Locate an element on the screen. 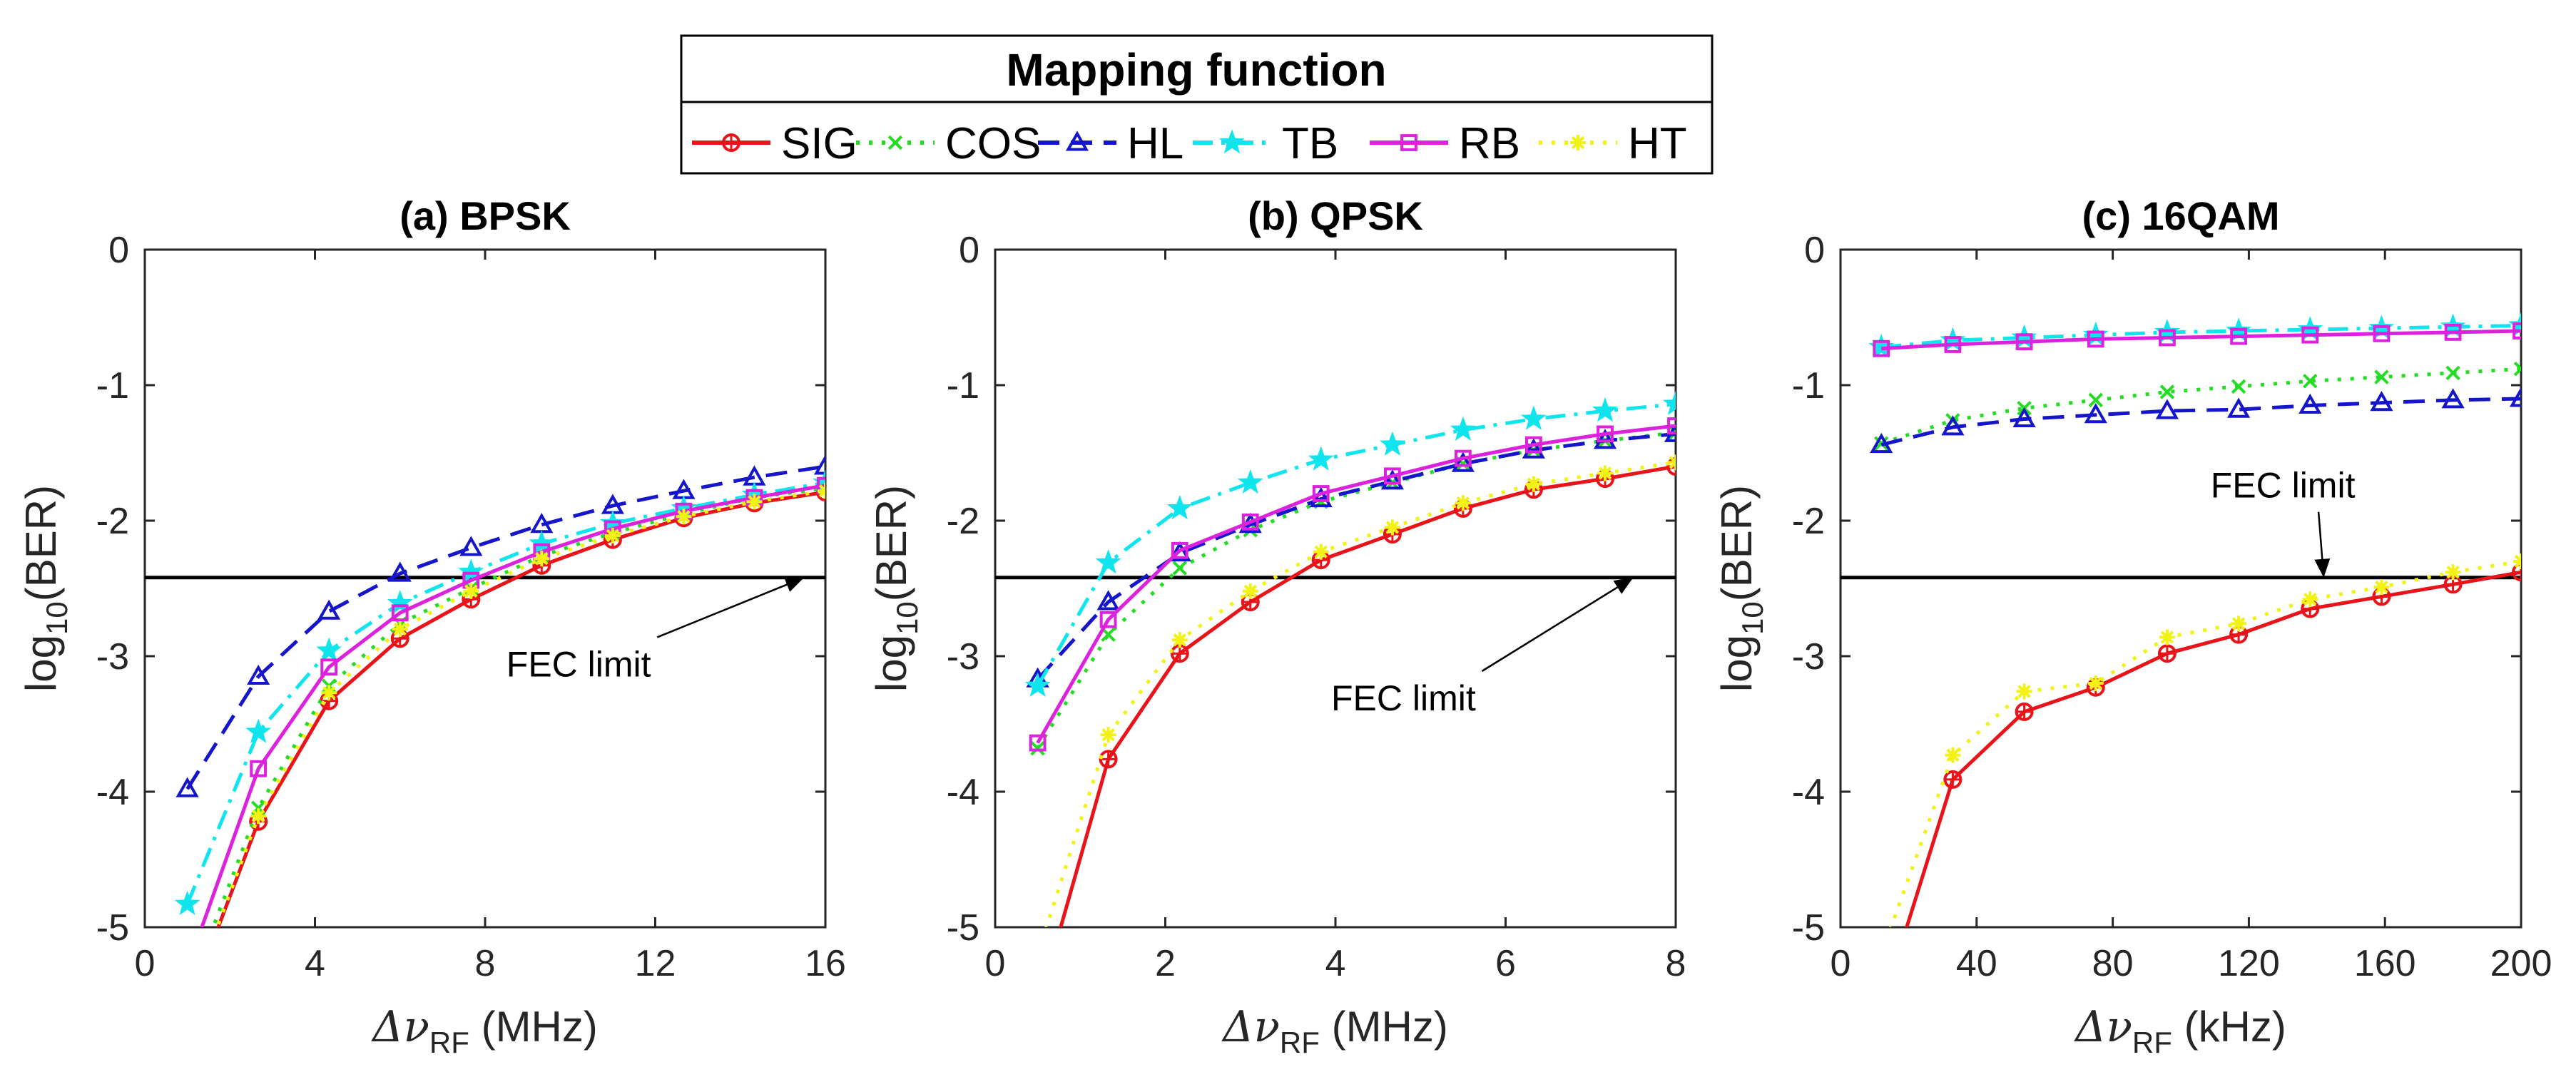  x-tick-label: 160 is located at coordinates (2385, 963).